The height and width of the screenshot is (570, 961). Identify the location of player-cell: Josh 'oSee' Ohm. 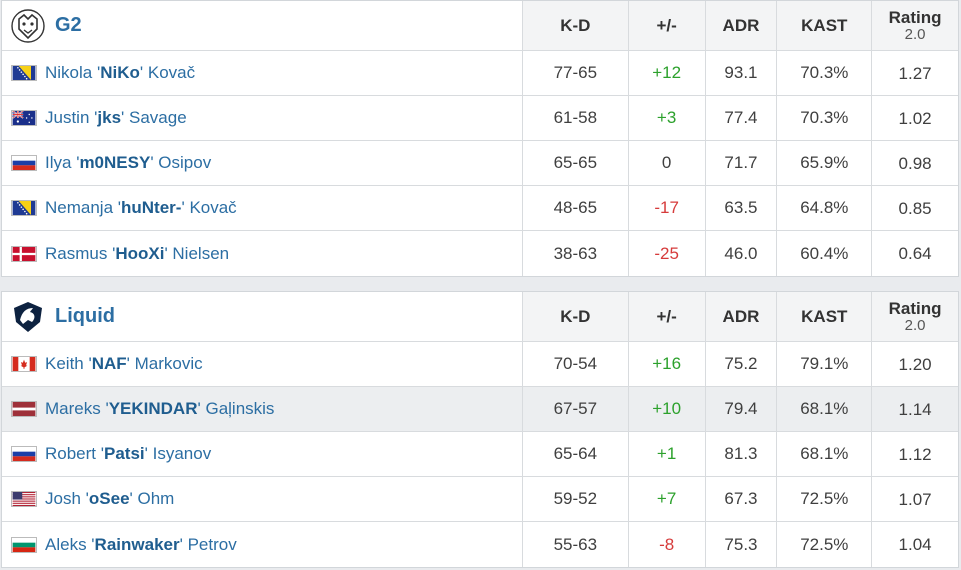
(262, 499).